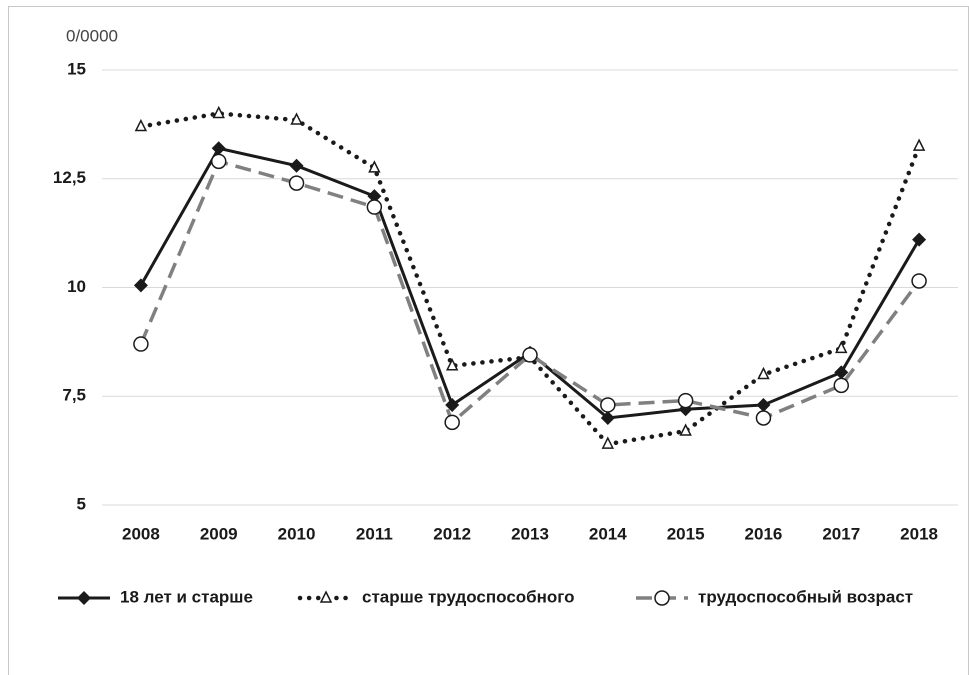 This screenshot has width=969, height=675. Describe the element at coordinates (919, 533) in the screenshot. I see `x-tick-label: 2018` at that location.